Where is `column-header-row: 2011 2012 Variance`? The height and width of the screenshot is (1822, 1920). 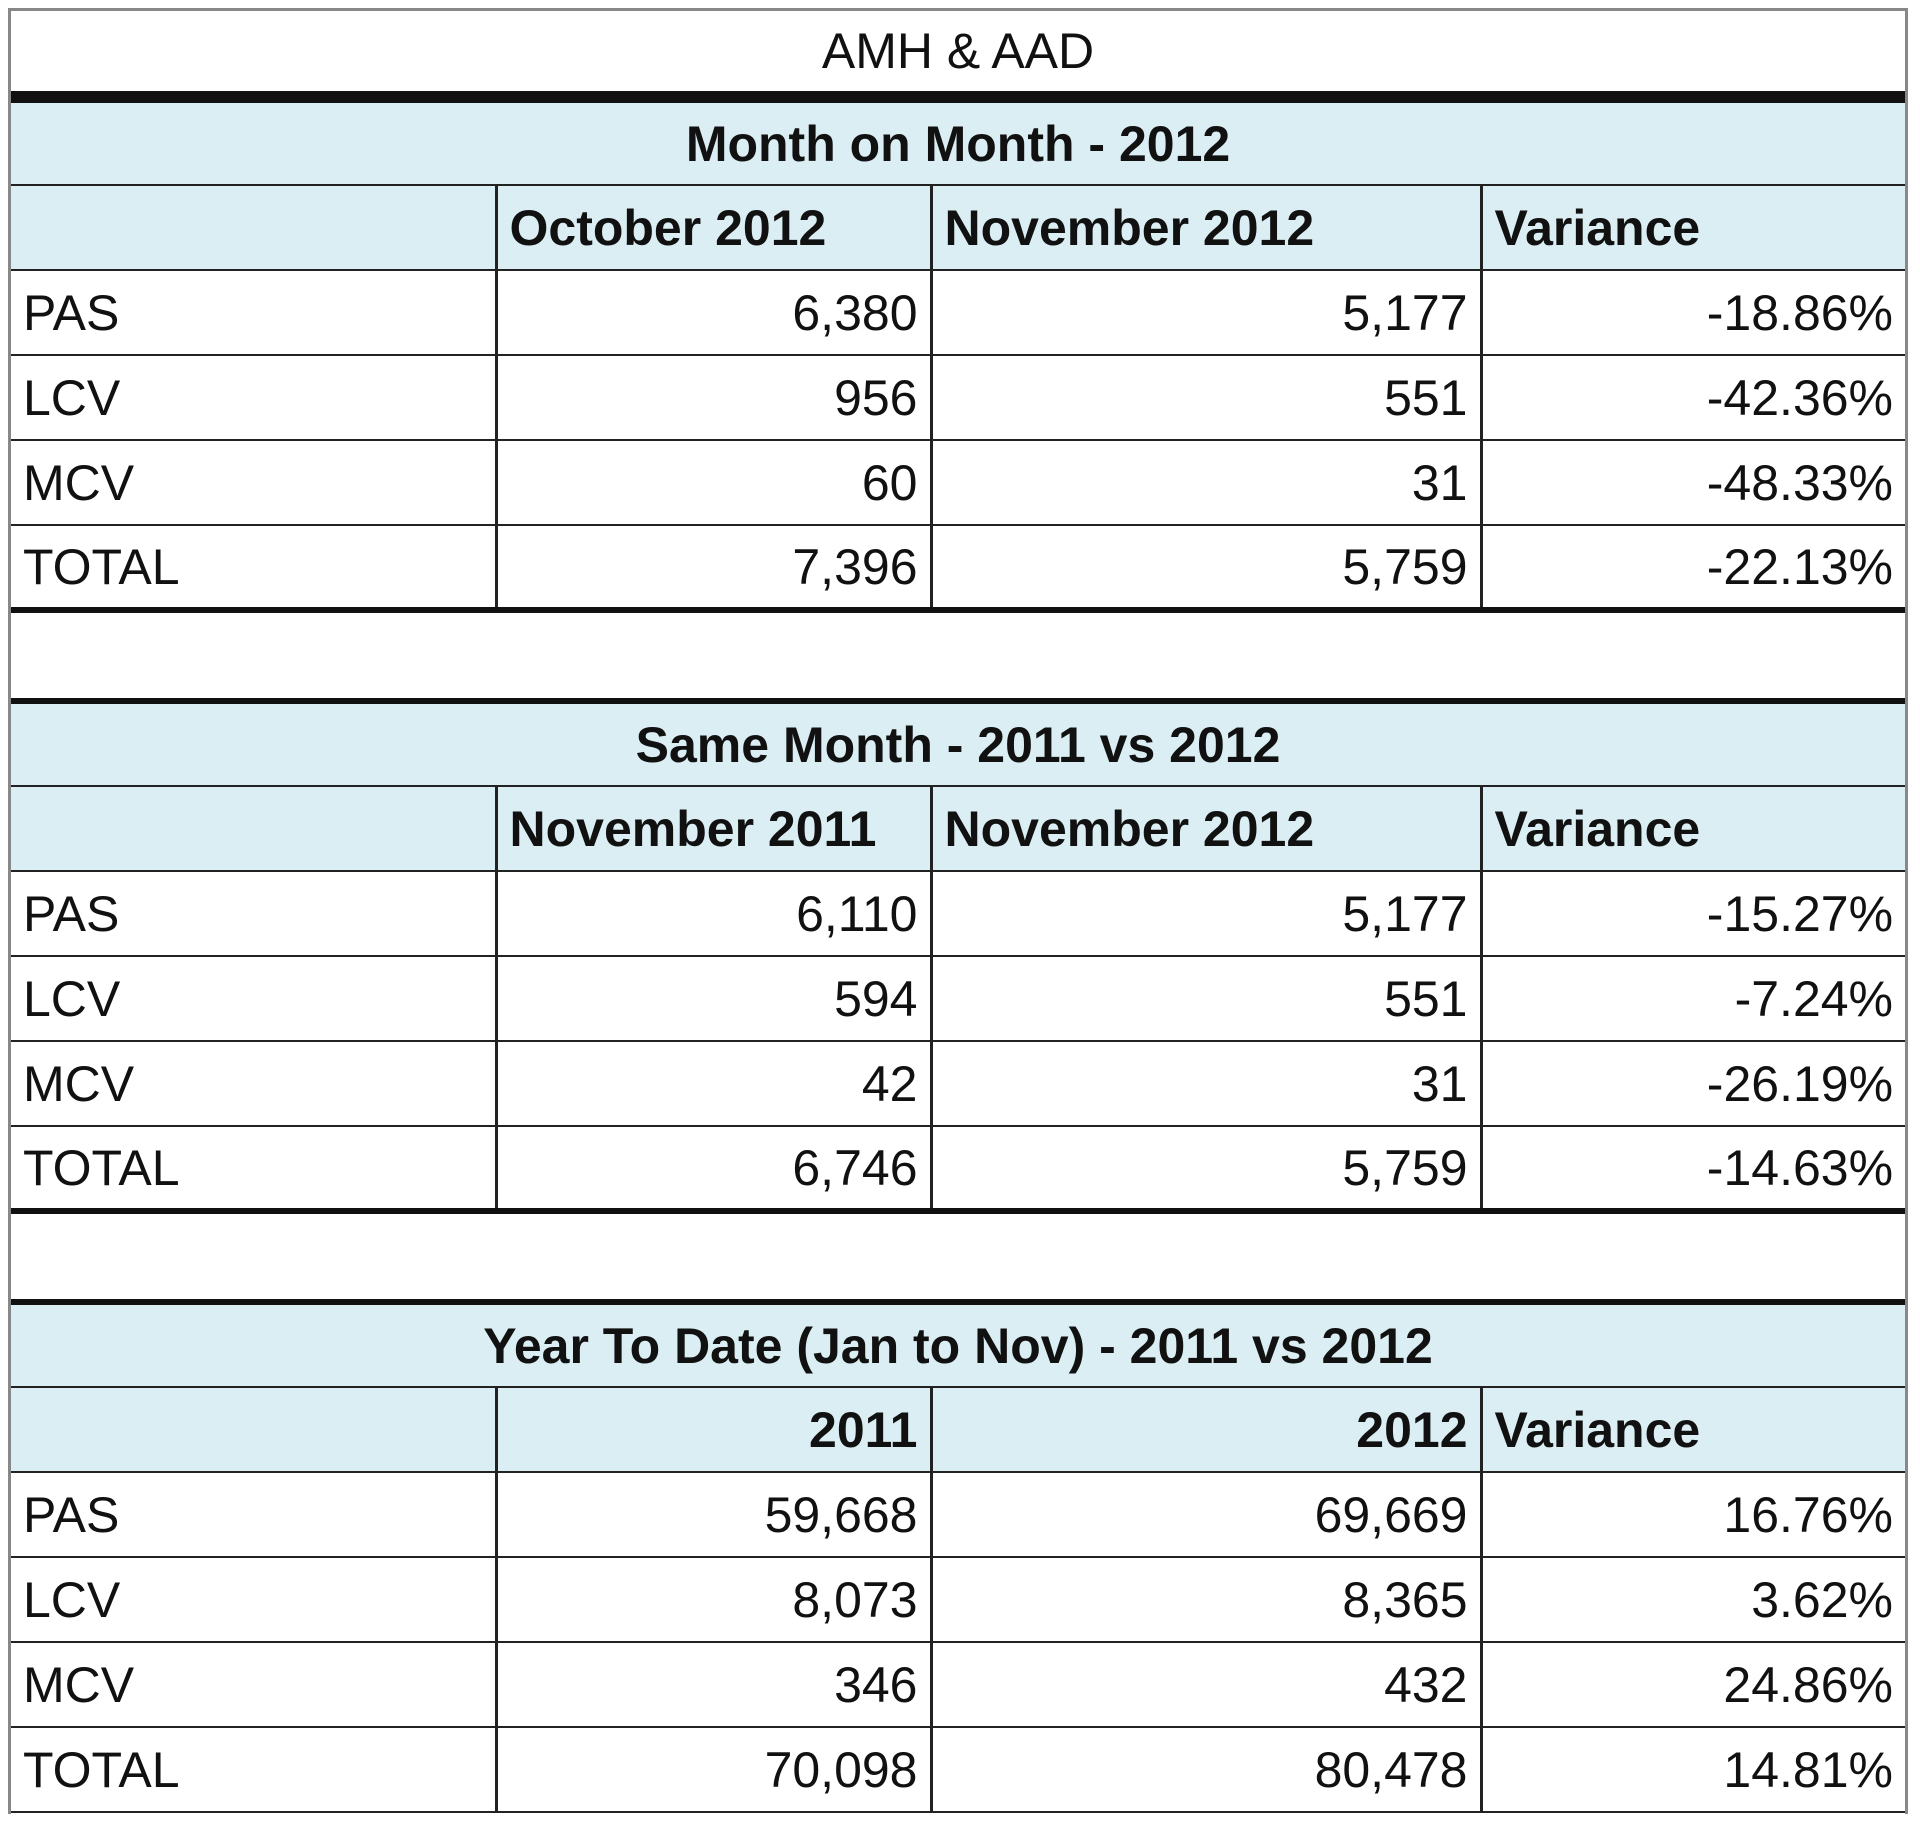
column-header-row: 2011 2012 Variance is located at coordinates (958, 1430).